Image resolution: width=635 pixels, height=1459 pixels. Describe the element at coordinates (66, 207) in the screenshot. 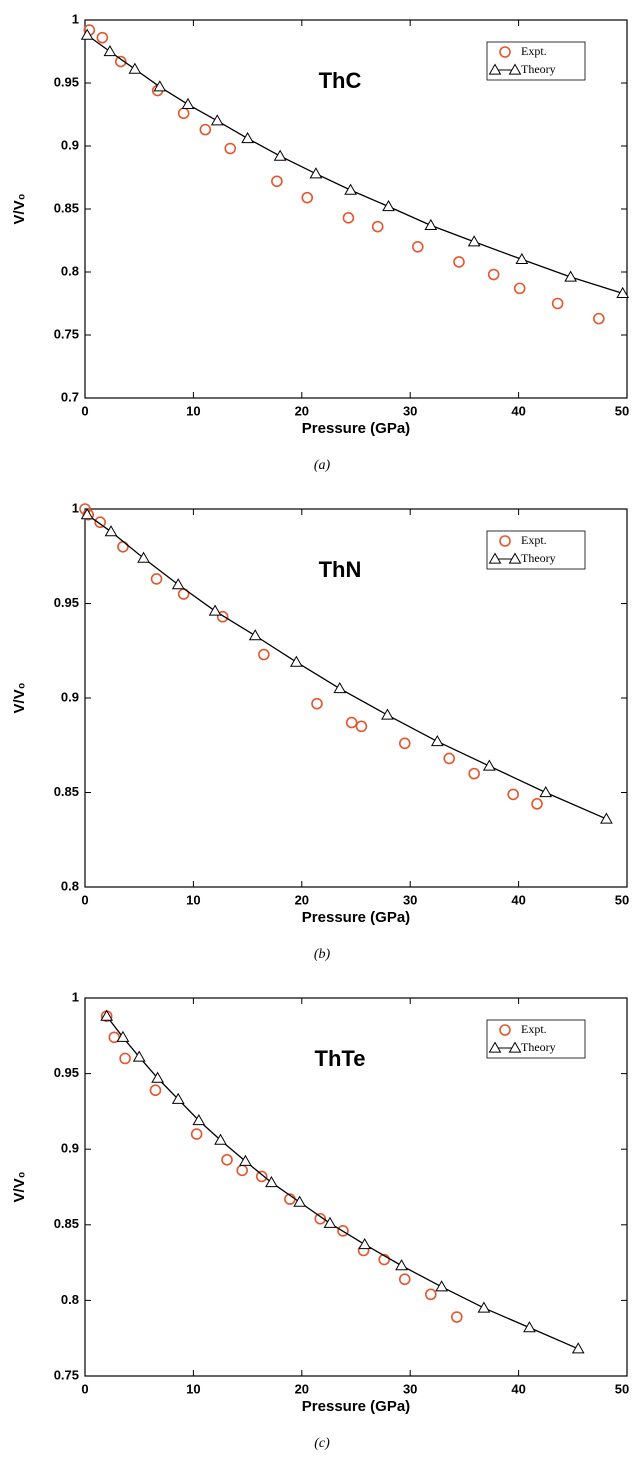

I see `y-tick-label: 0.85` at that location.